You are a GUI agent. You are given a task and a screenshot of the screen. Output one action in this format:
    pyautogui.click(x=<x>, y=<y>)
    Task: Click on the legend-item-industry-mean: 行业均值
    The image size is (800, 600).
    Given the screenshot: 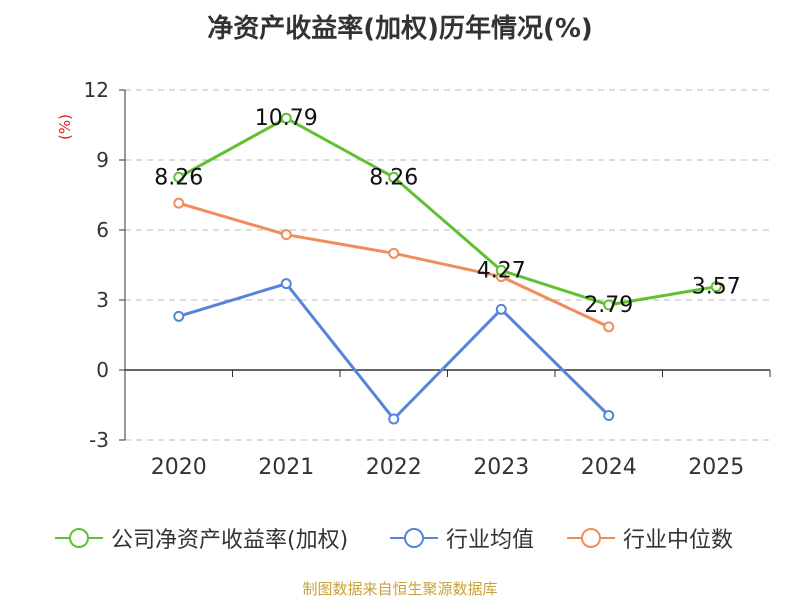 What is the action you would take?
    pyautogui.click(x=462, y=538)
    